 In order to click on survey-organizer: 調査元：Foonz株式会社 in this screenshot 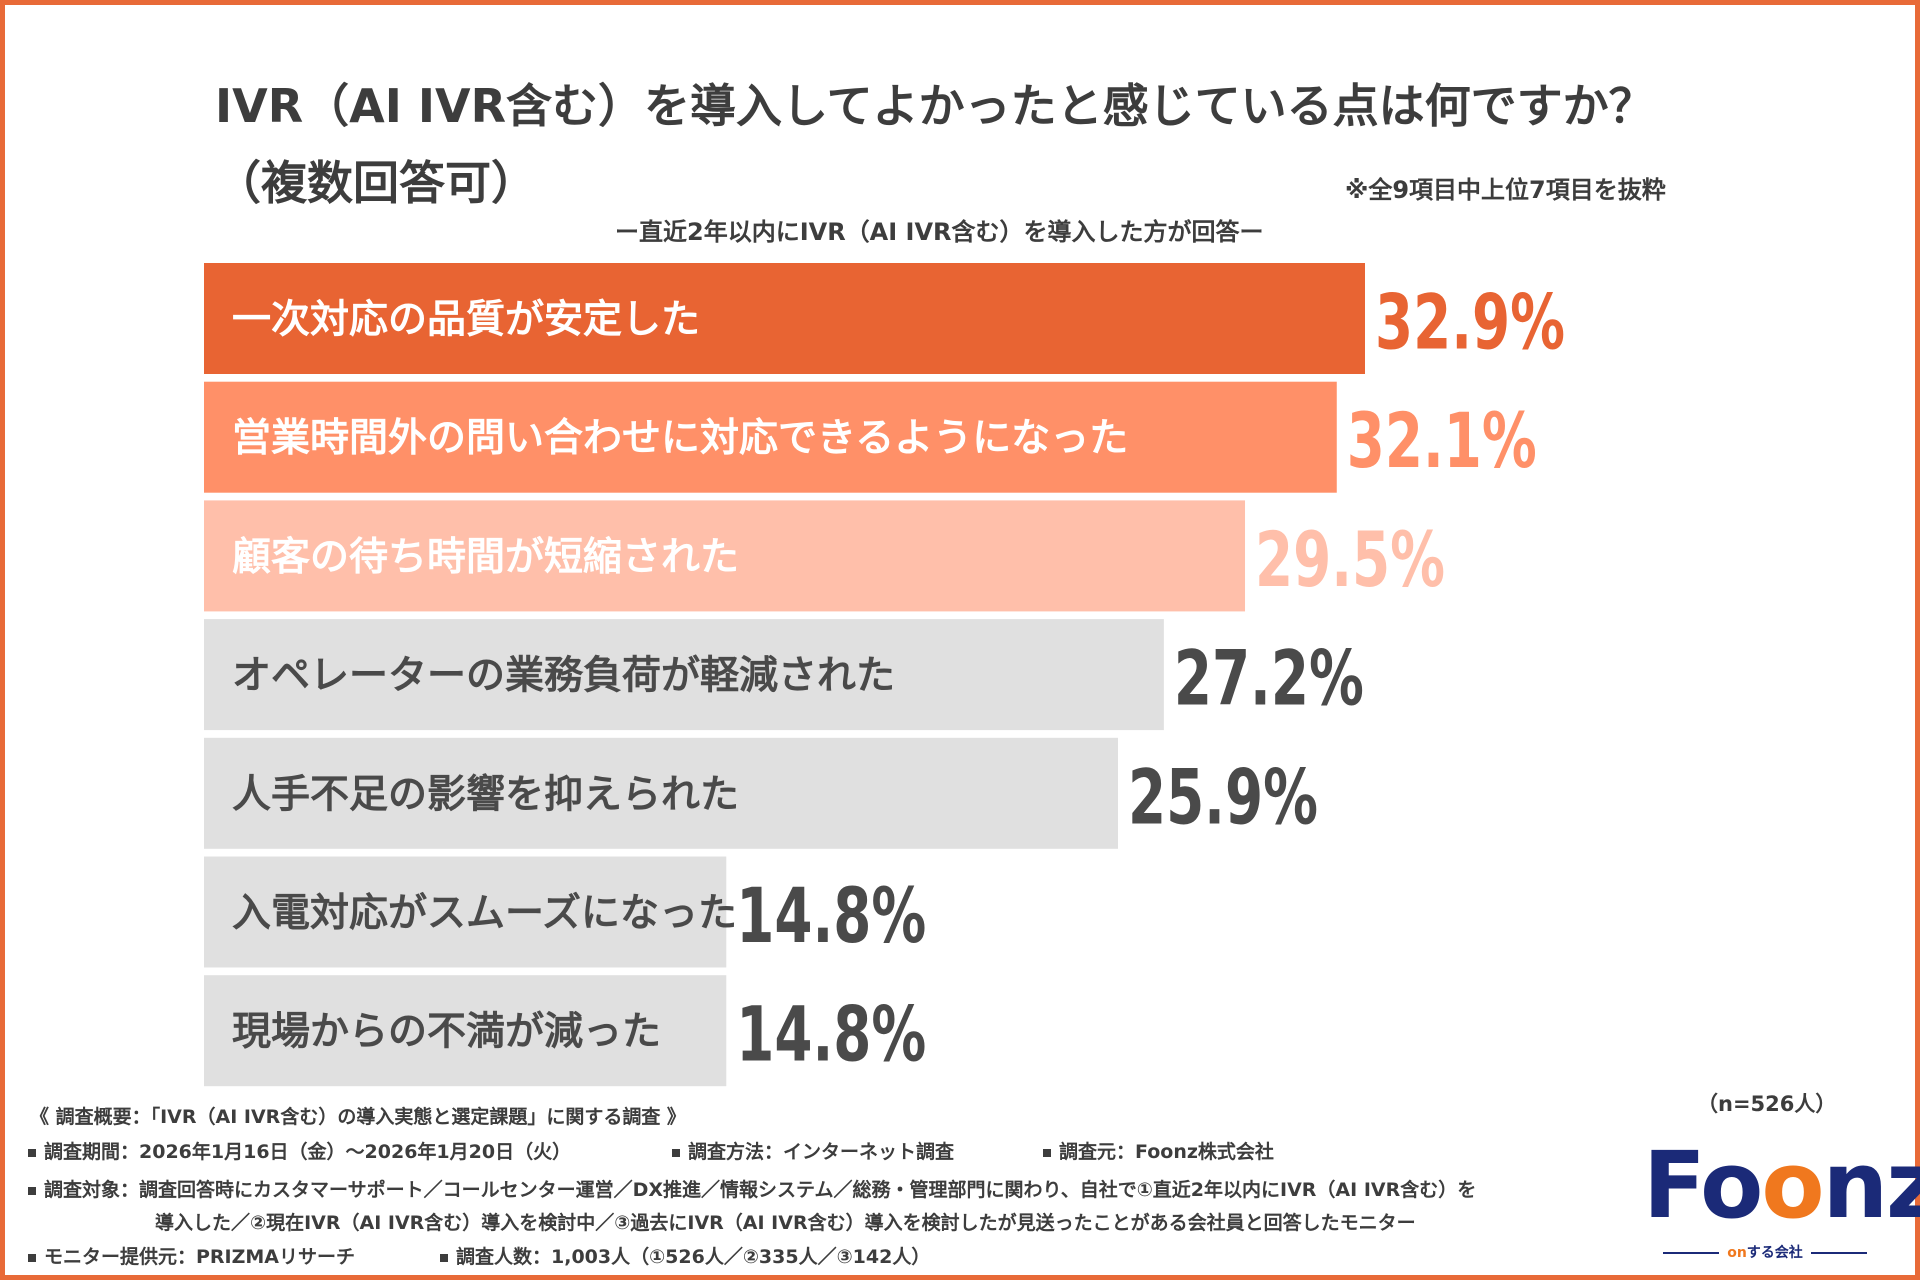, I will do `click(1158, 1150)`.